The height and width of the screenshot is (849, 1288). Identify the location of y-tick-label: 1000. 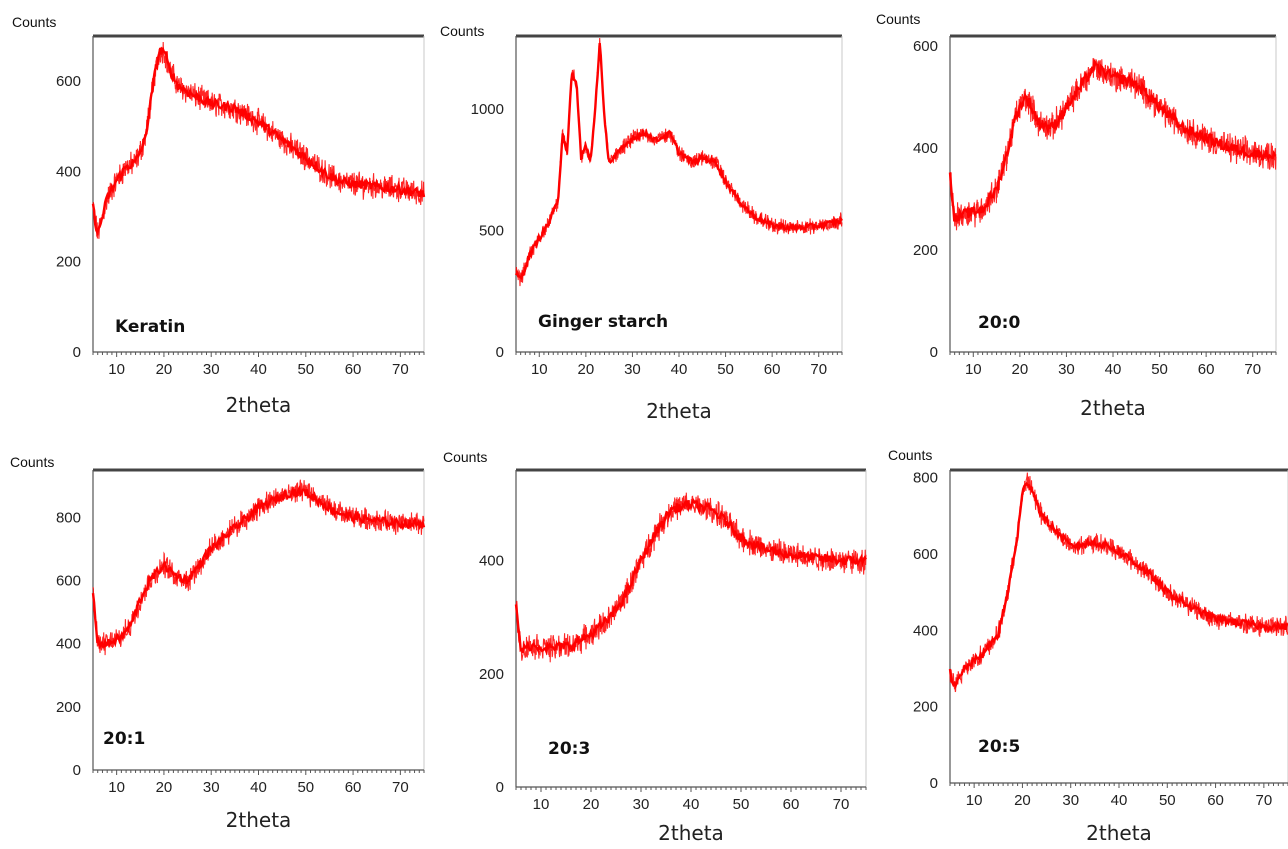
(487, 109).